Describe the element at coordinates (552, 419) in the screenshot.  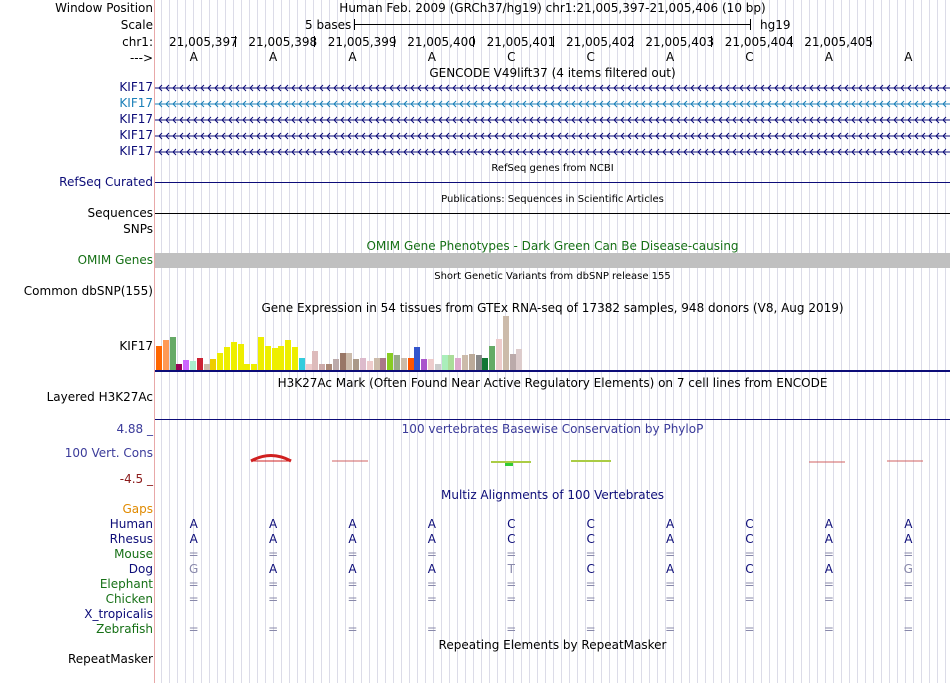
I see `h3k27ac-baseline` at that location.